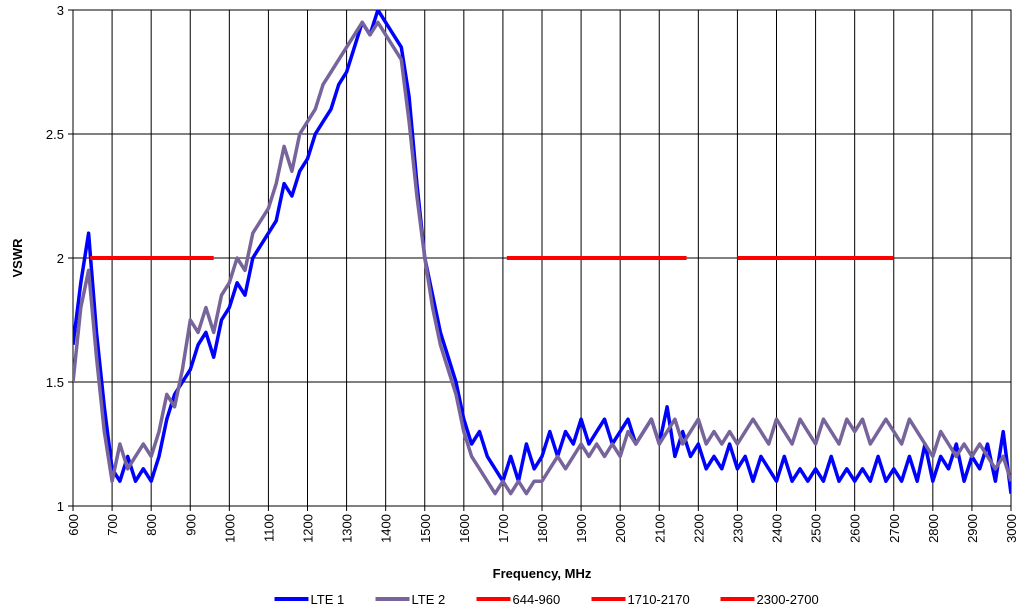 This screenshot has width=1017, height=611. What do you see at coordinates (855, 528) in the screenshot?
I see `x-tick-label: 2600` at bounding box center [855, 528].